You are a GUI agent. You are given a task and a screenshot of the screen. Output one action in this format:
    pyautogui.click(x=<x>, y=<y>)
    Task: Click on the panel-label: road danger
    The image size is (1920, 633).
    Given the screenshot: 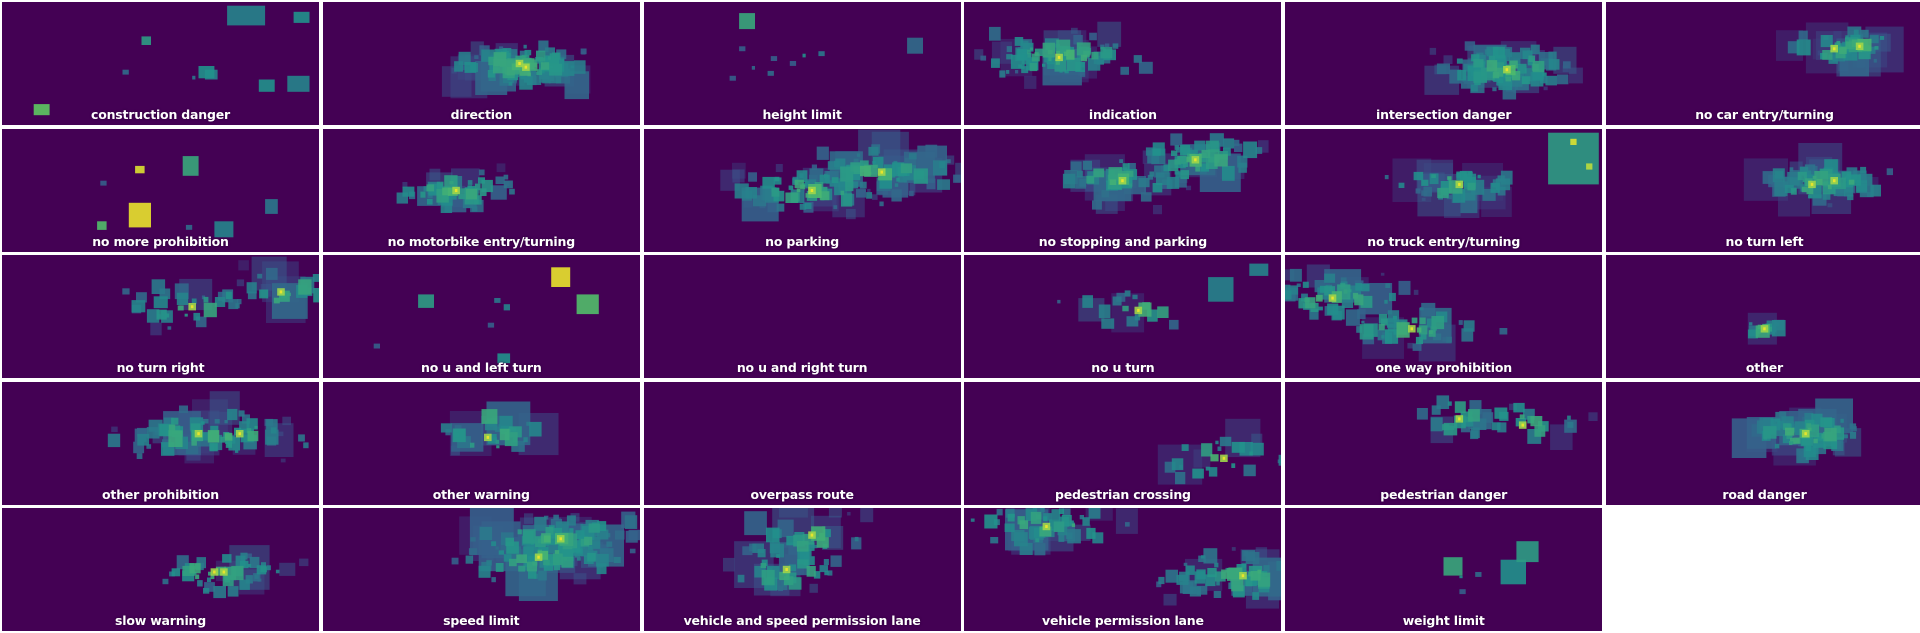 What is the action you would take?
    pyautogui.click(x=1764, y=494)
    